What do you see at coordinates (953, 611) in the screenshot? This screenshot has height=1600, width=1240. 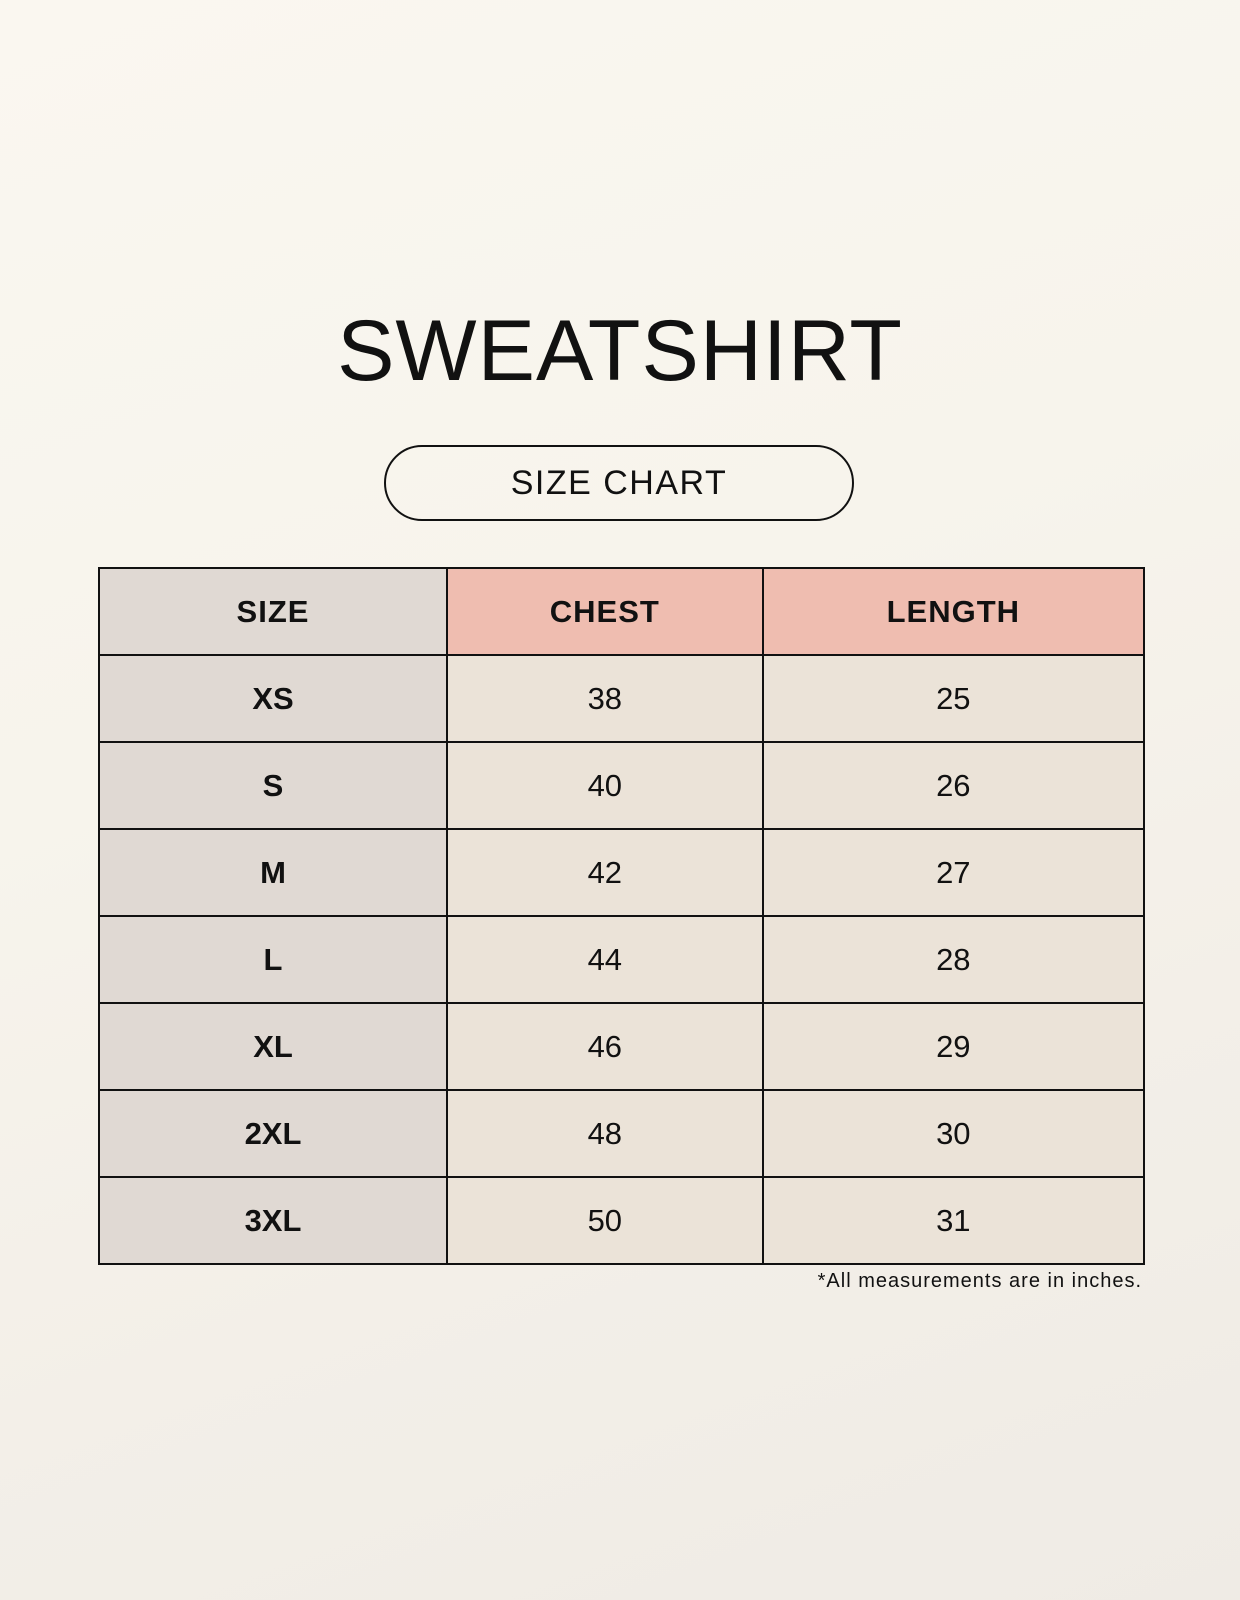 I see `header-length: LENGTH` at bounding box center [953, 611].